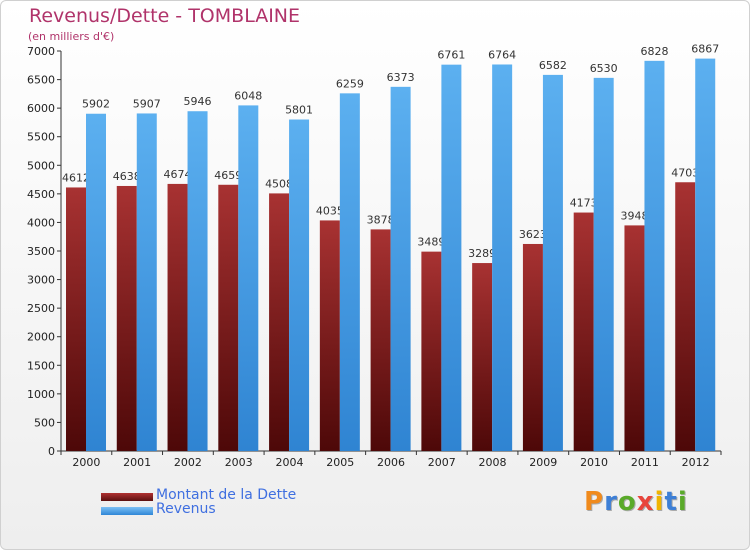 This screenshot has width=750, height=550. Describe the element at coordinates (41, 108) in the screenshot. I see `y-tick-label: 6000` at that location.